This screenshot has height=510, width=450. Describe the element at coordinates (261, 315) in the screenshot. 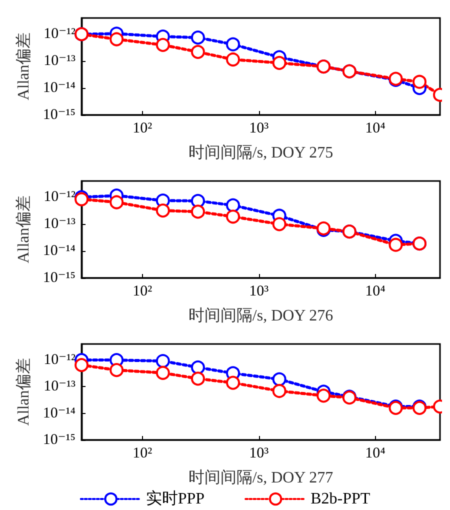

I see `x-axis-title: 时间间隔/s, DOY 276` at that location.